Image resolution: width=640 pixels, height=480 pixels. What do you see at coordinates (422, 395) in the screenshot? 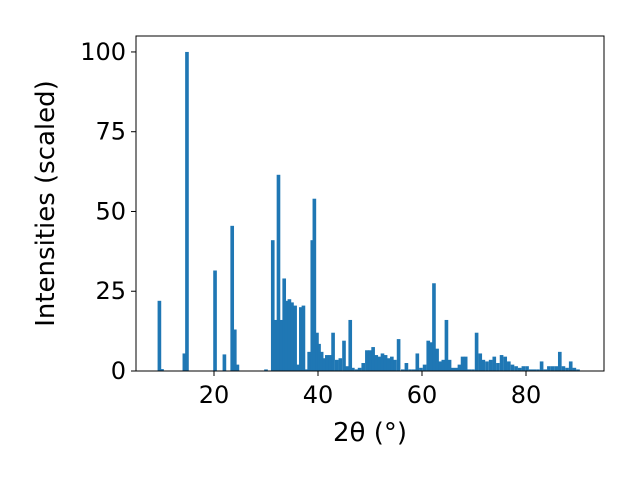
I see `x-tick-label: 60` at bounding box center [422, 395].